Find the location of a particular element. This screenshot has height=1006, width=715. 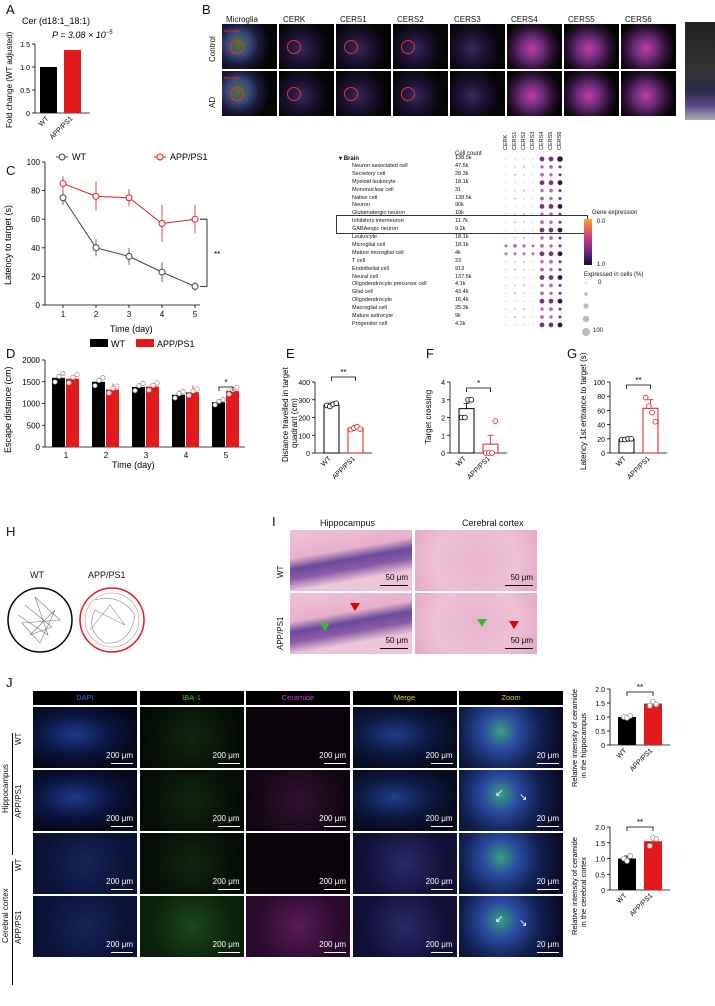

panel-label: C is located at coordinates (11, 170).